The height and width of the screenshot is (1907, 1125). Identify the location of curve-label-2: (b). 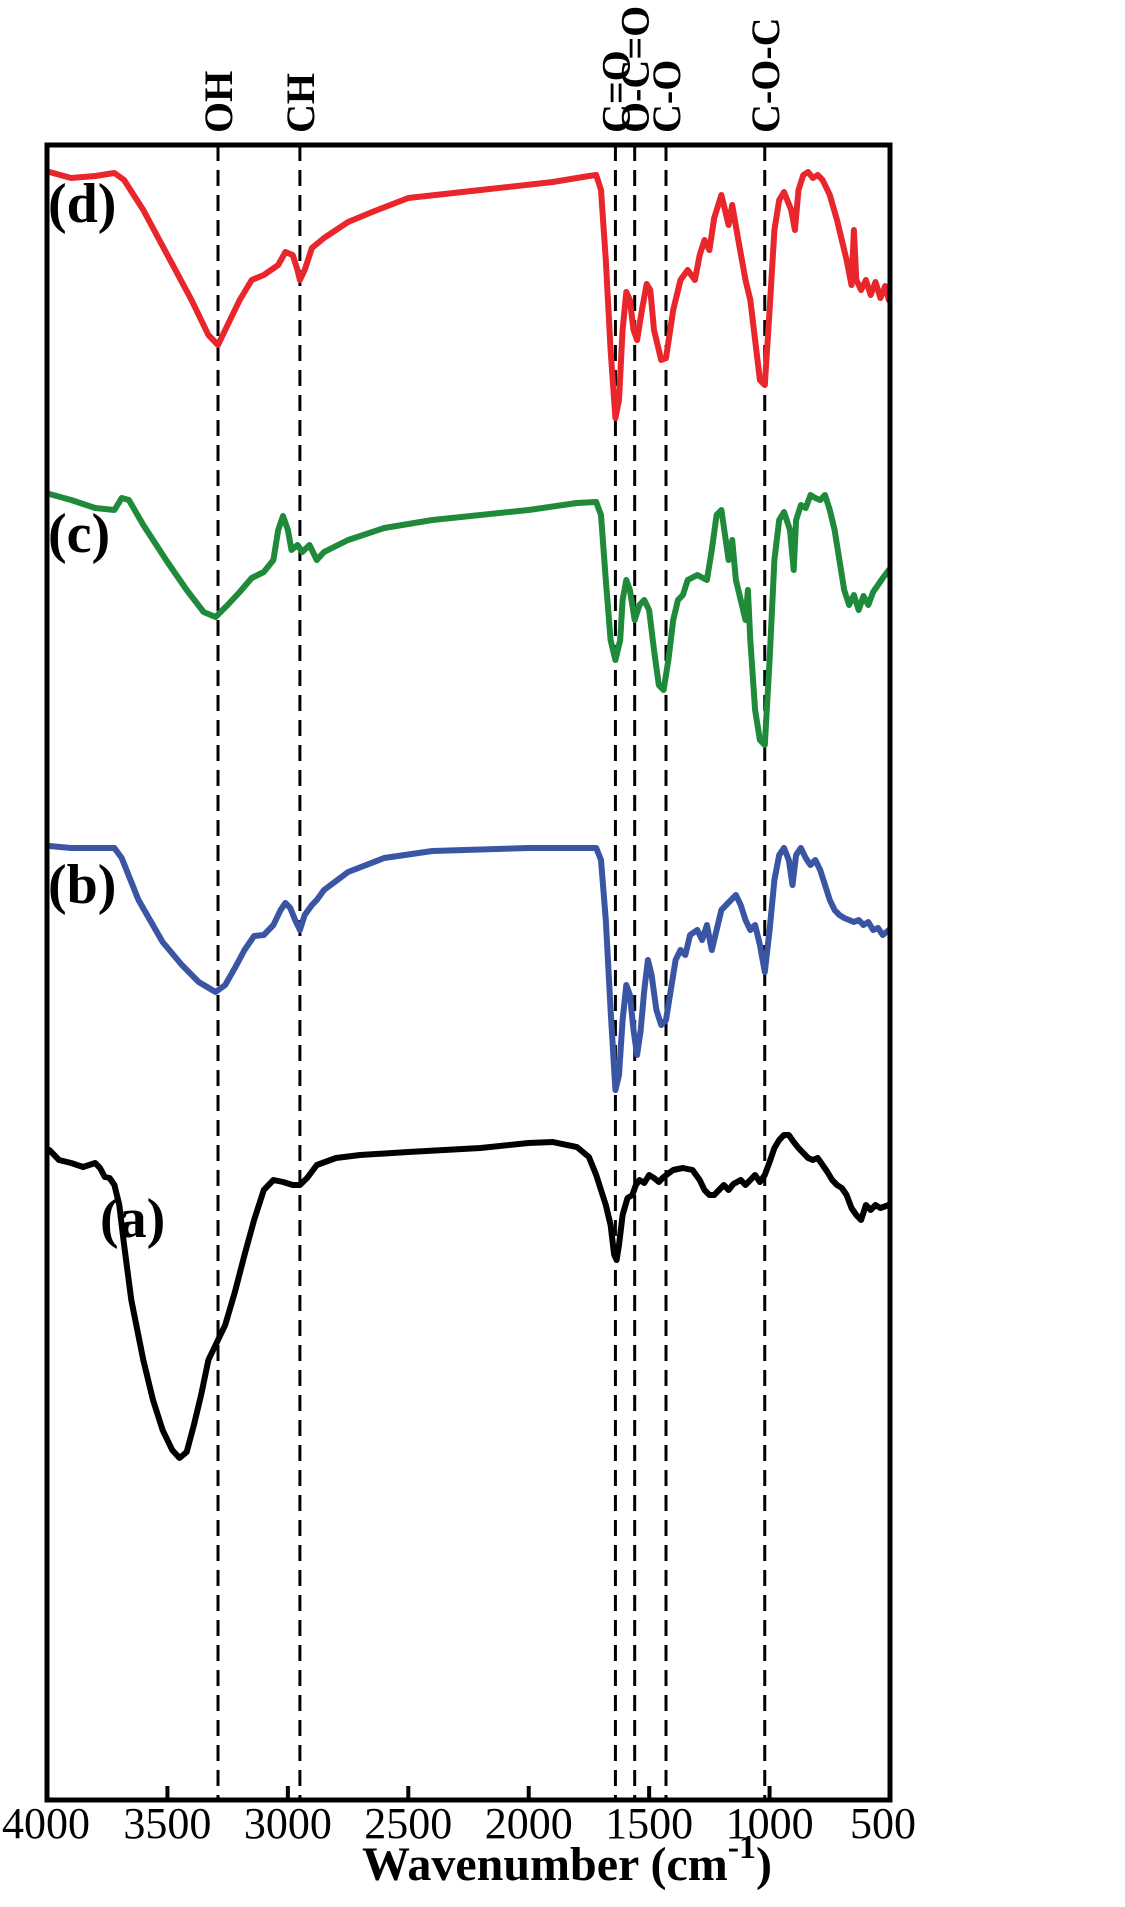
(82, 885).